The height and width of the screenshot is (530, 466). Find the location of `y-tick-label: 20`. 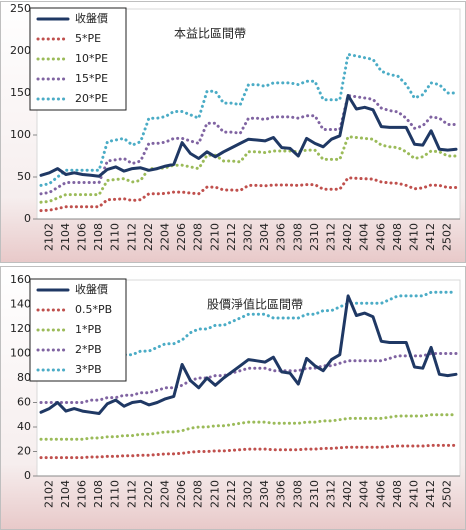

y-tick-label: 20 is located at coordinates (24, 451).